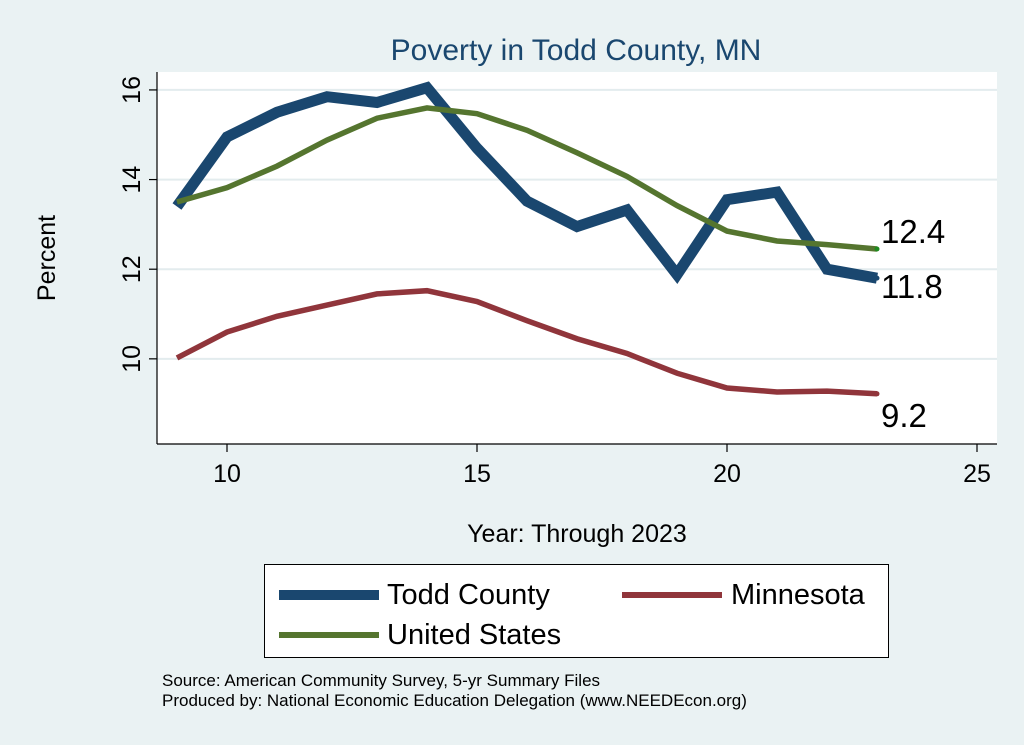 This screenshot has width=1024, height=745. I want to click on y-axis-label: Percent, so click(47, 258).